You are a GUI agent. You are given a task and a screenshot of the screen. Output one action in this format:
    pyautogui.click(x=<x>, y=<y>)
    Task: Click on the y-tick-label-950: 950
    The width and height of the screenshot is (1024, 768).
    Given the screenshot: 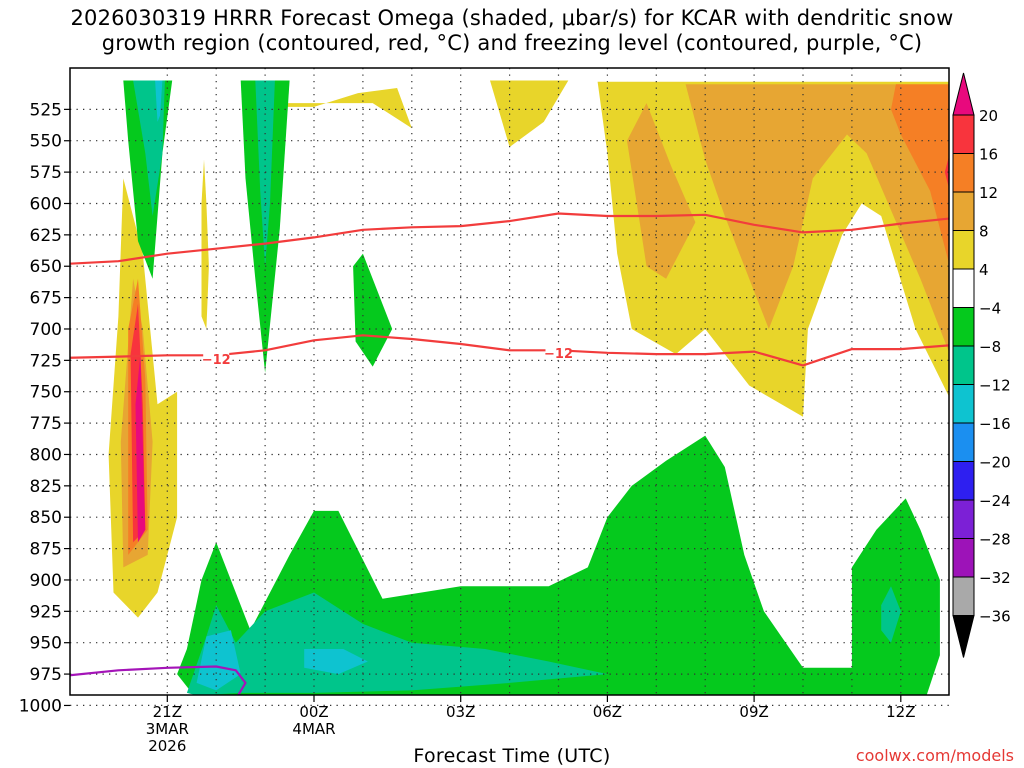 What is the action you would take?
    pyautogui.click(x=46, y=644)
    